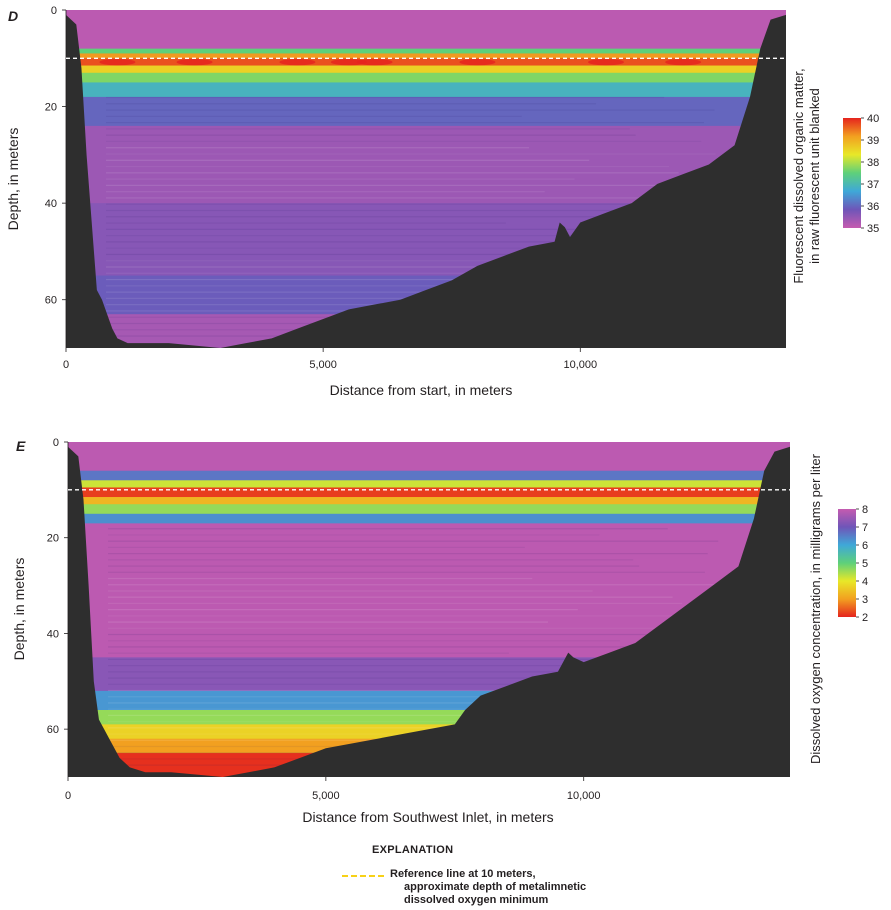 Image resolution: width=891 pixels, height=910 pixels. Describe the element at coordinates (873, 229) in the screenshot. I see `panel-d-colorbar-tick-label: 35` at that location.